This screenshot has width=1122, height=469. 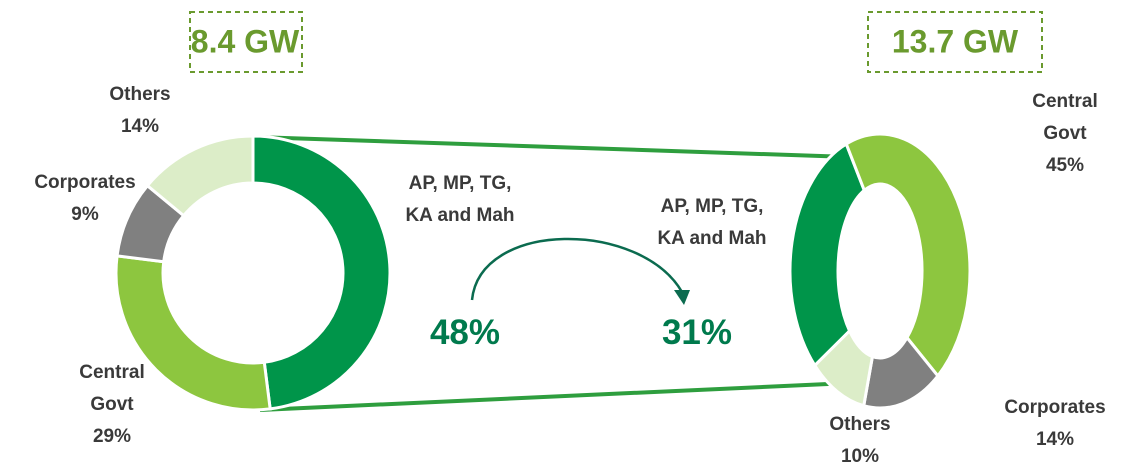 I want to click on value-label: 45%, so click(x=1065, y=165).